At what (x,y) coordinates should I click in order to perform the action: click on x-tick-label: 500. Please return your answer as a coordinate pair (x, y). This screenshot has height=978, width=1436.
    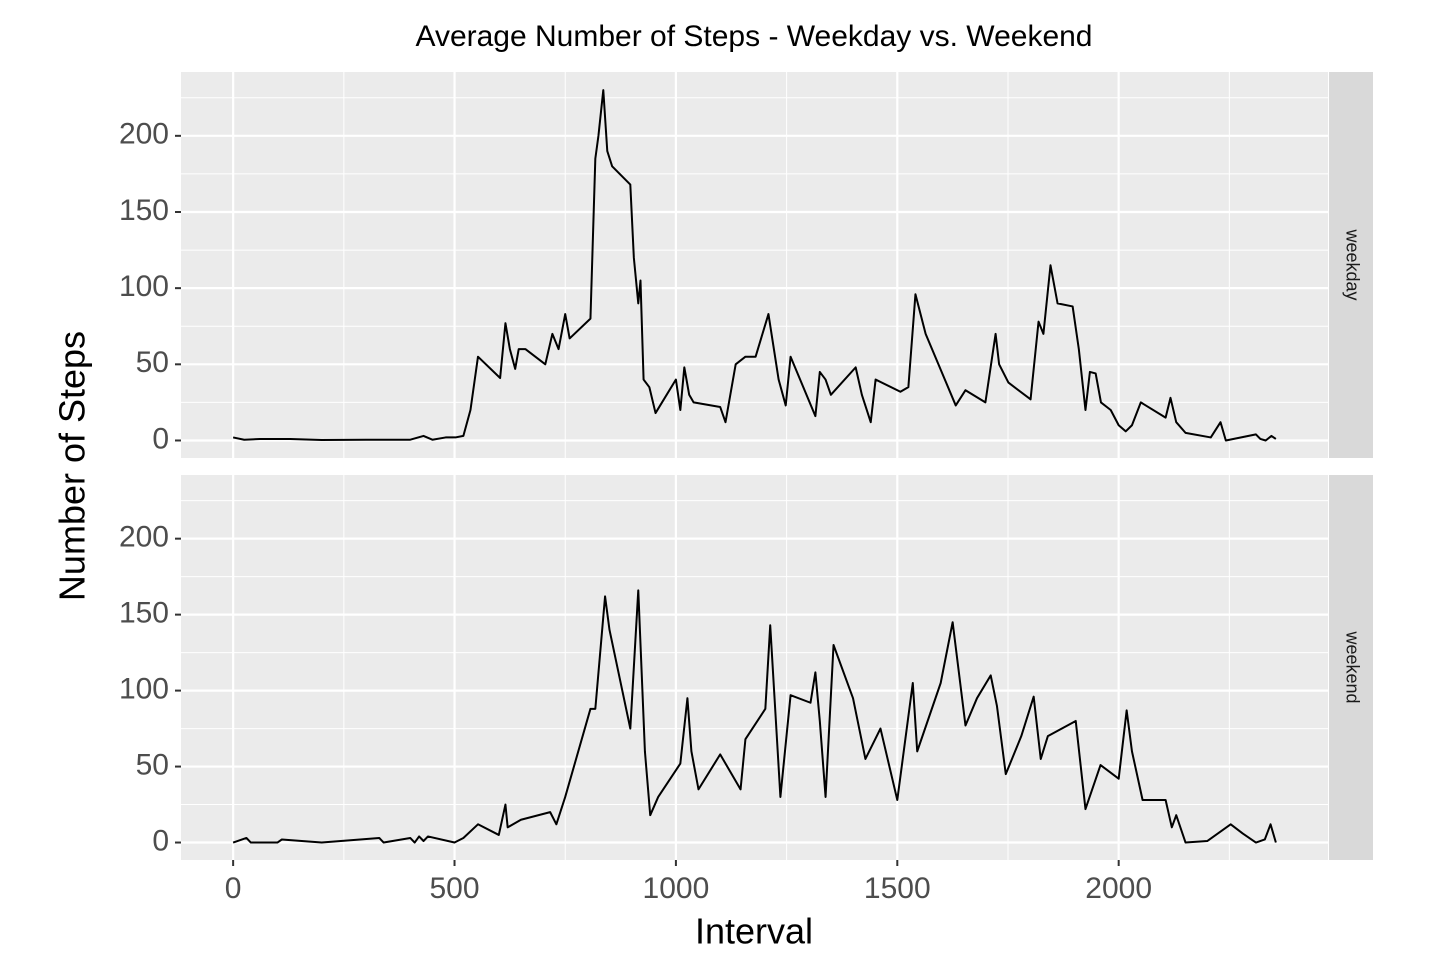
    Looking at the image, I should click on (454, 888).